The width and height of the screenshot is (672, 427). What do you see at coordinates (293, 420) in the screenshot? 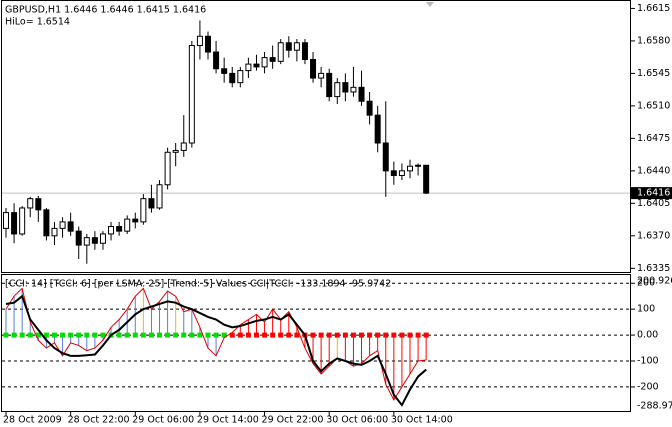
I see `x-tick-label: 29 Oct 22:00` at bounding box center [293, 420].